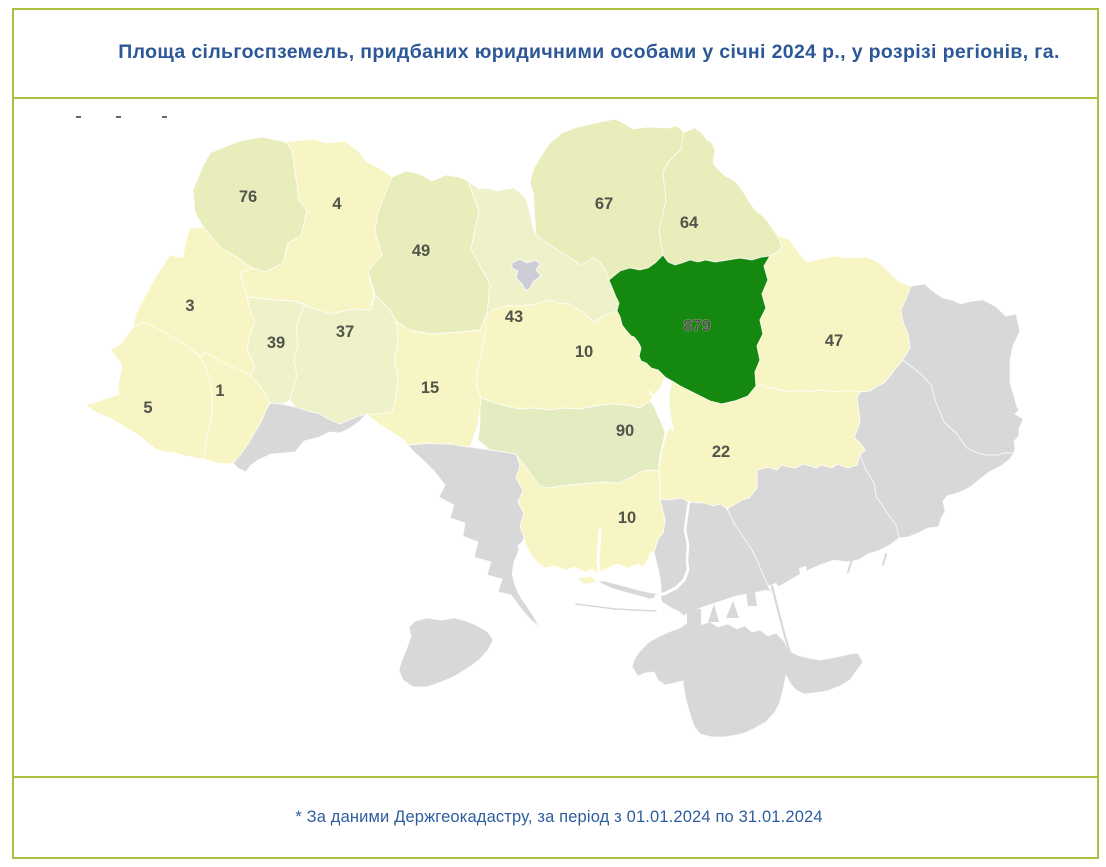  What do you see at coordinates (604, 204) in the screenshot?
I see `svg-text: 67` at bounding box center [604, 204].